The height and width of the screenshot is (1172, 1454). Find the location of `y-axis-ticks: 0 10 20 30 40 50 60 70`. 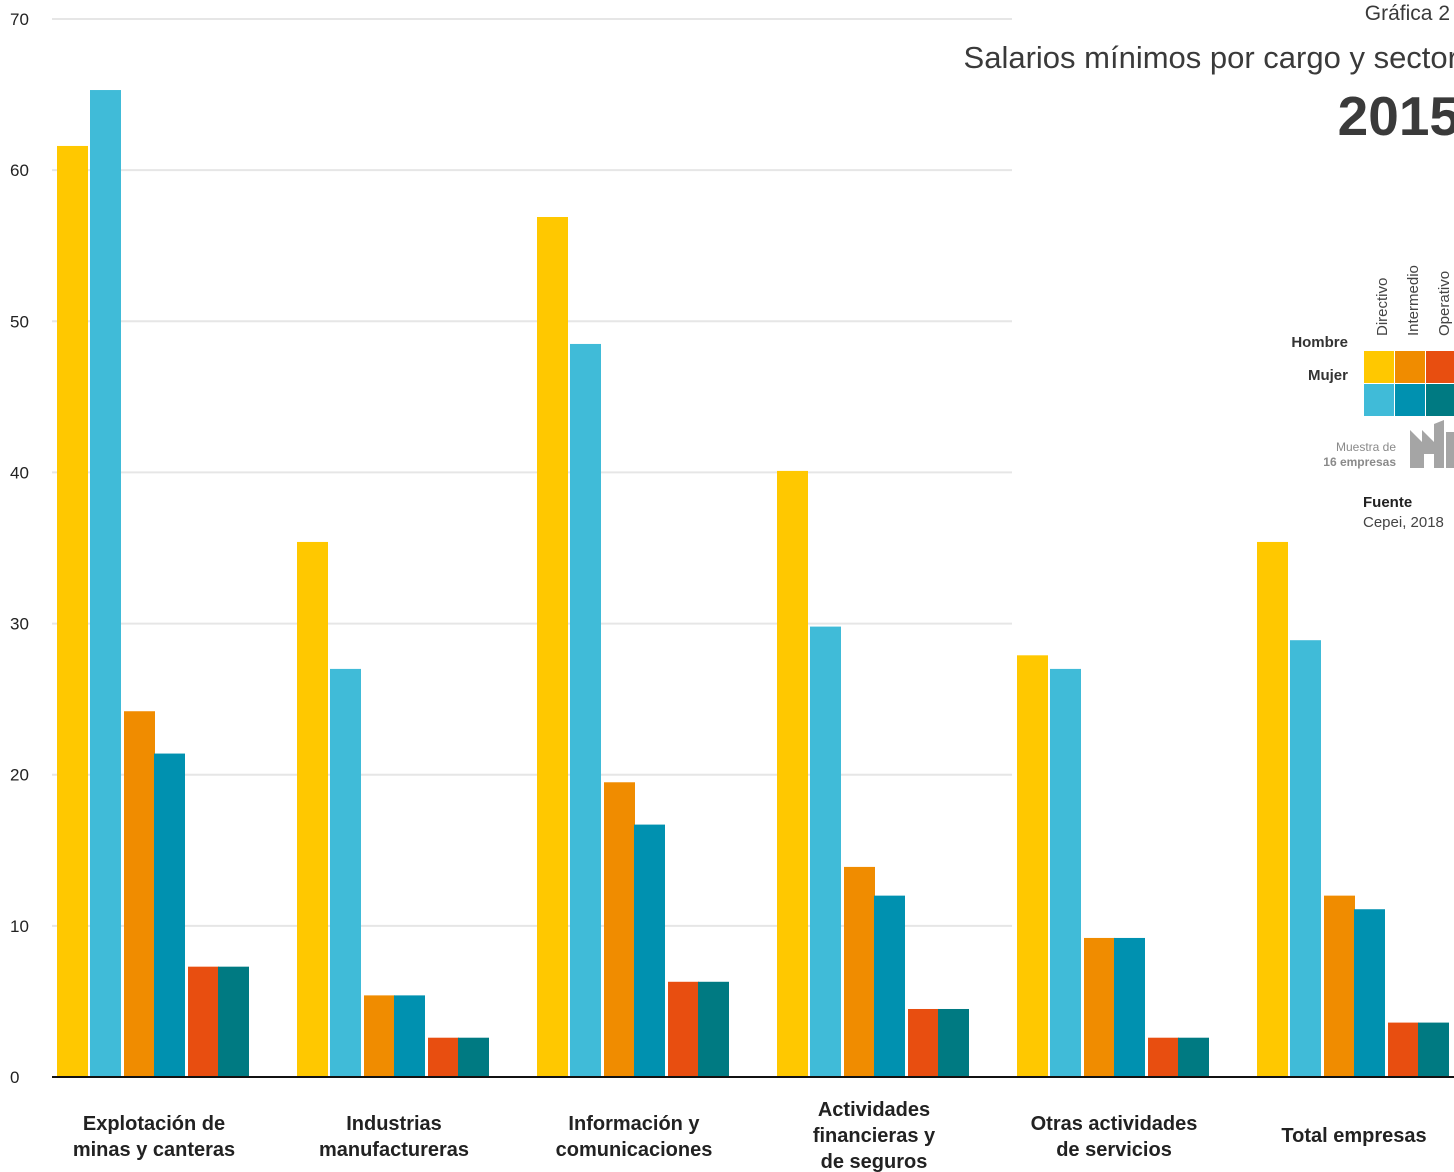

y-axis-ticks: 0 10 20 30 40 50 60 70 is located at coordinates (19, 548).